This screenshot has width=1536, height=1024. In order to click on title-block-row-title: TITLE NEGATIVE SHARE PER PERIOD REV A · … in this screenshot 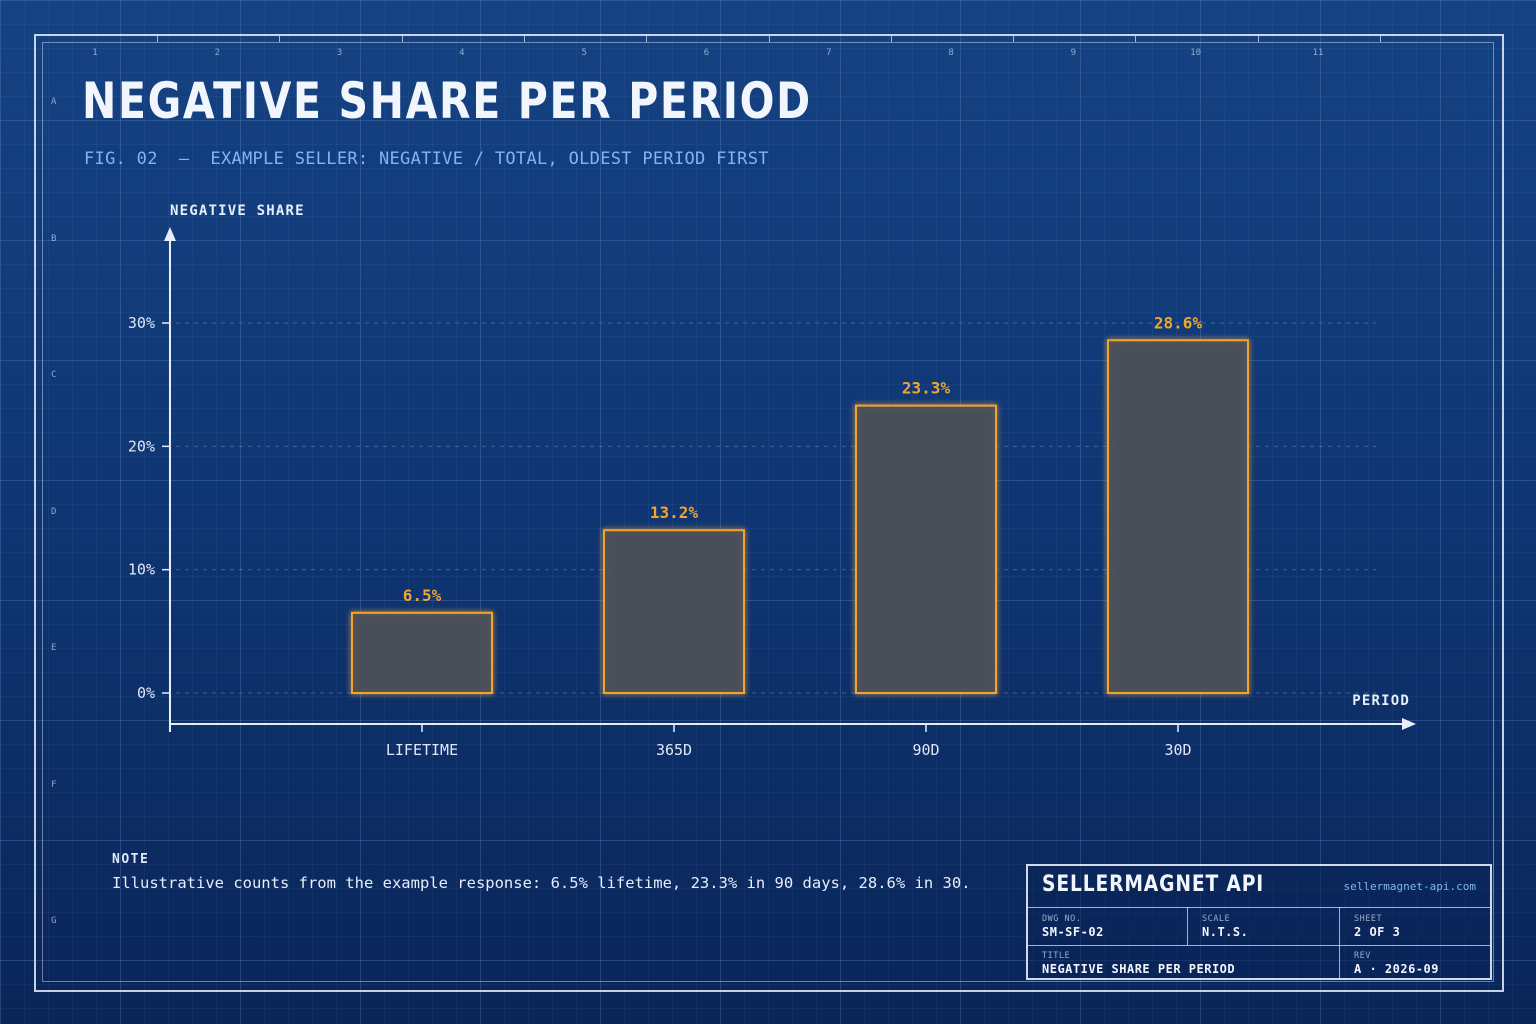, I will do `click(1259, 962)`.